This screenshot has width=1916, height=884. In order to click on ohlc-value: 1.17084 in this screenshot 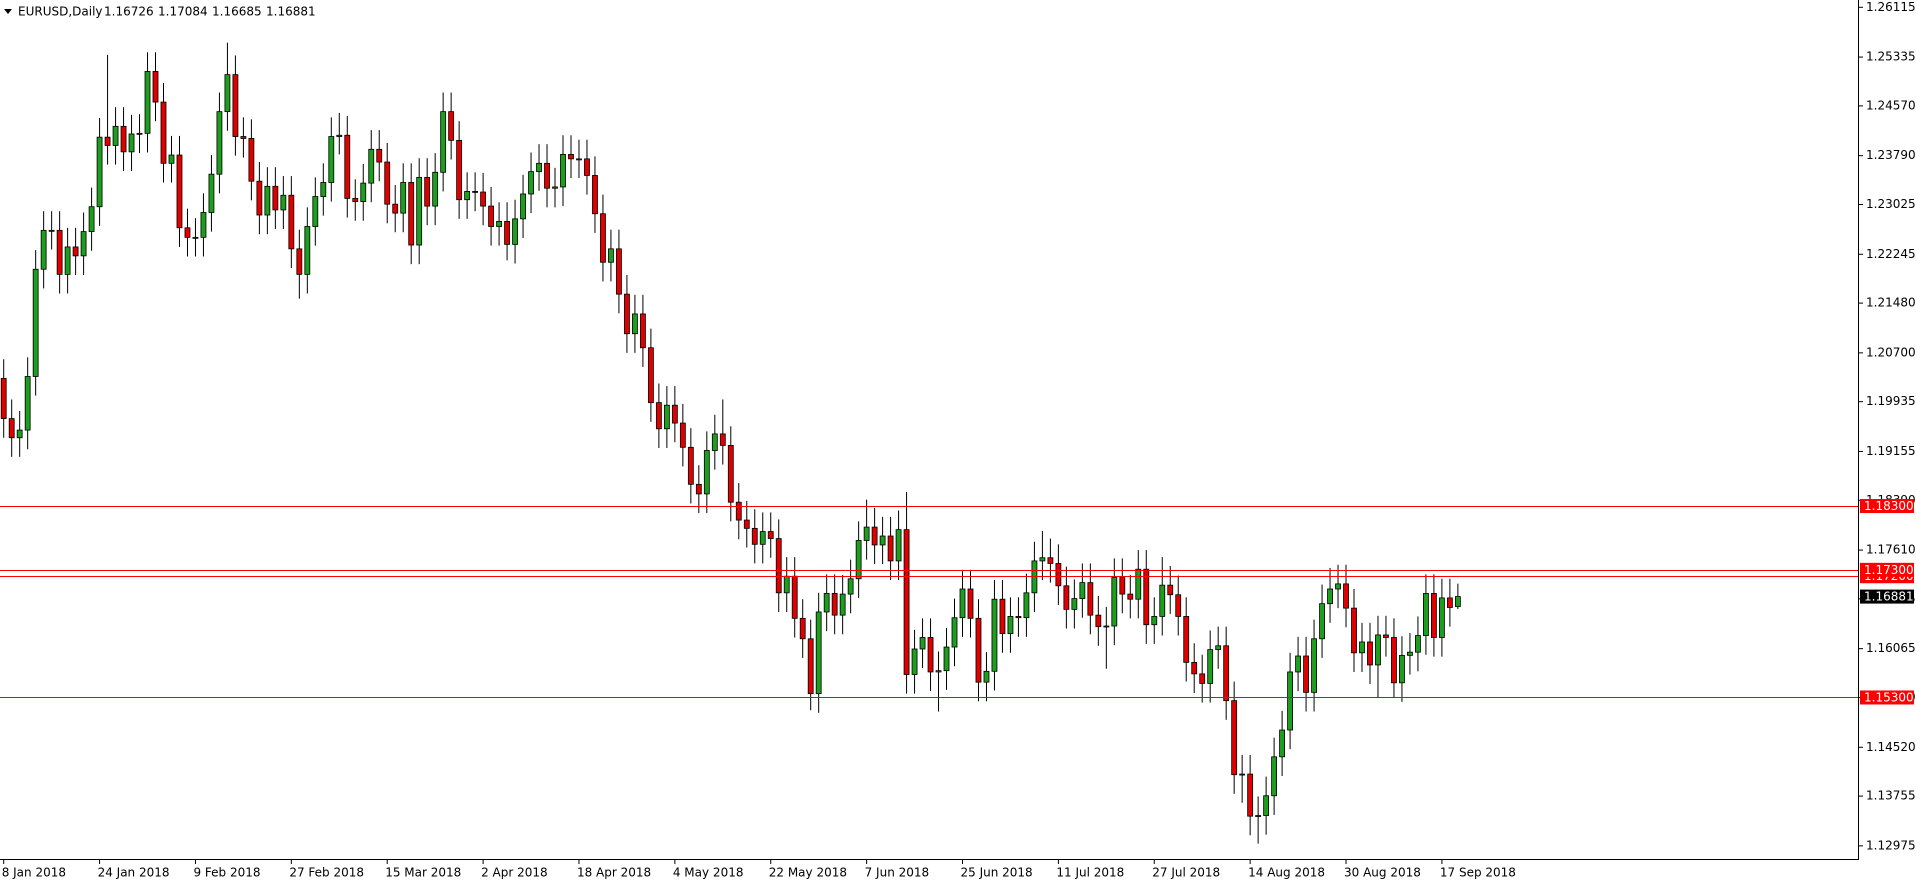, I will do `click(183, 12)`.